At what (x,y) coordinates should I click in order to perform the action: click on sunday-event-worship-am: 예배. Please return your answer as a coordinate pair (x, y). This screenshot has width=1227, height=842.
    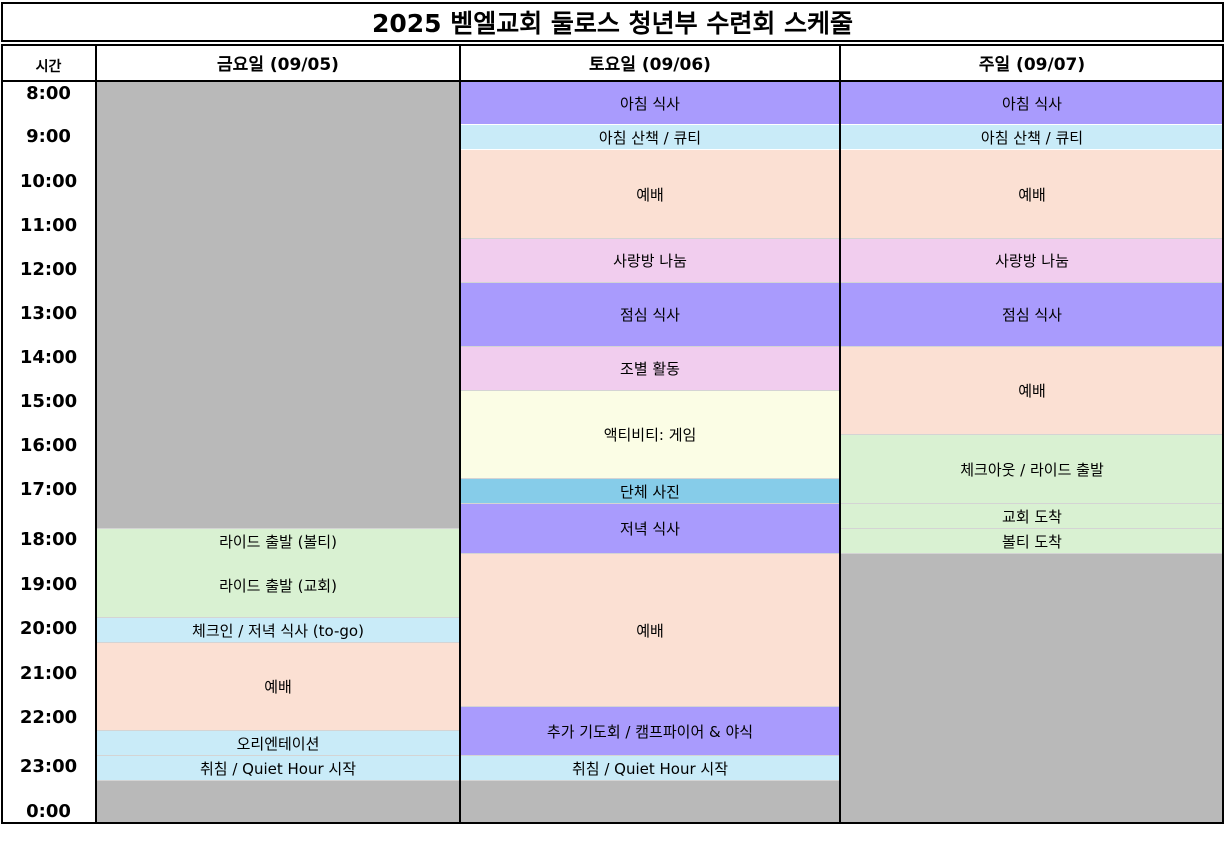
    Looking at the image, I should click on (1032, 194).